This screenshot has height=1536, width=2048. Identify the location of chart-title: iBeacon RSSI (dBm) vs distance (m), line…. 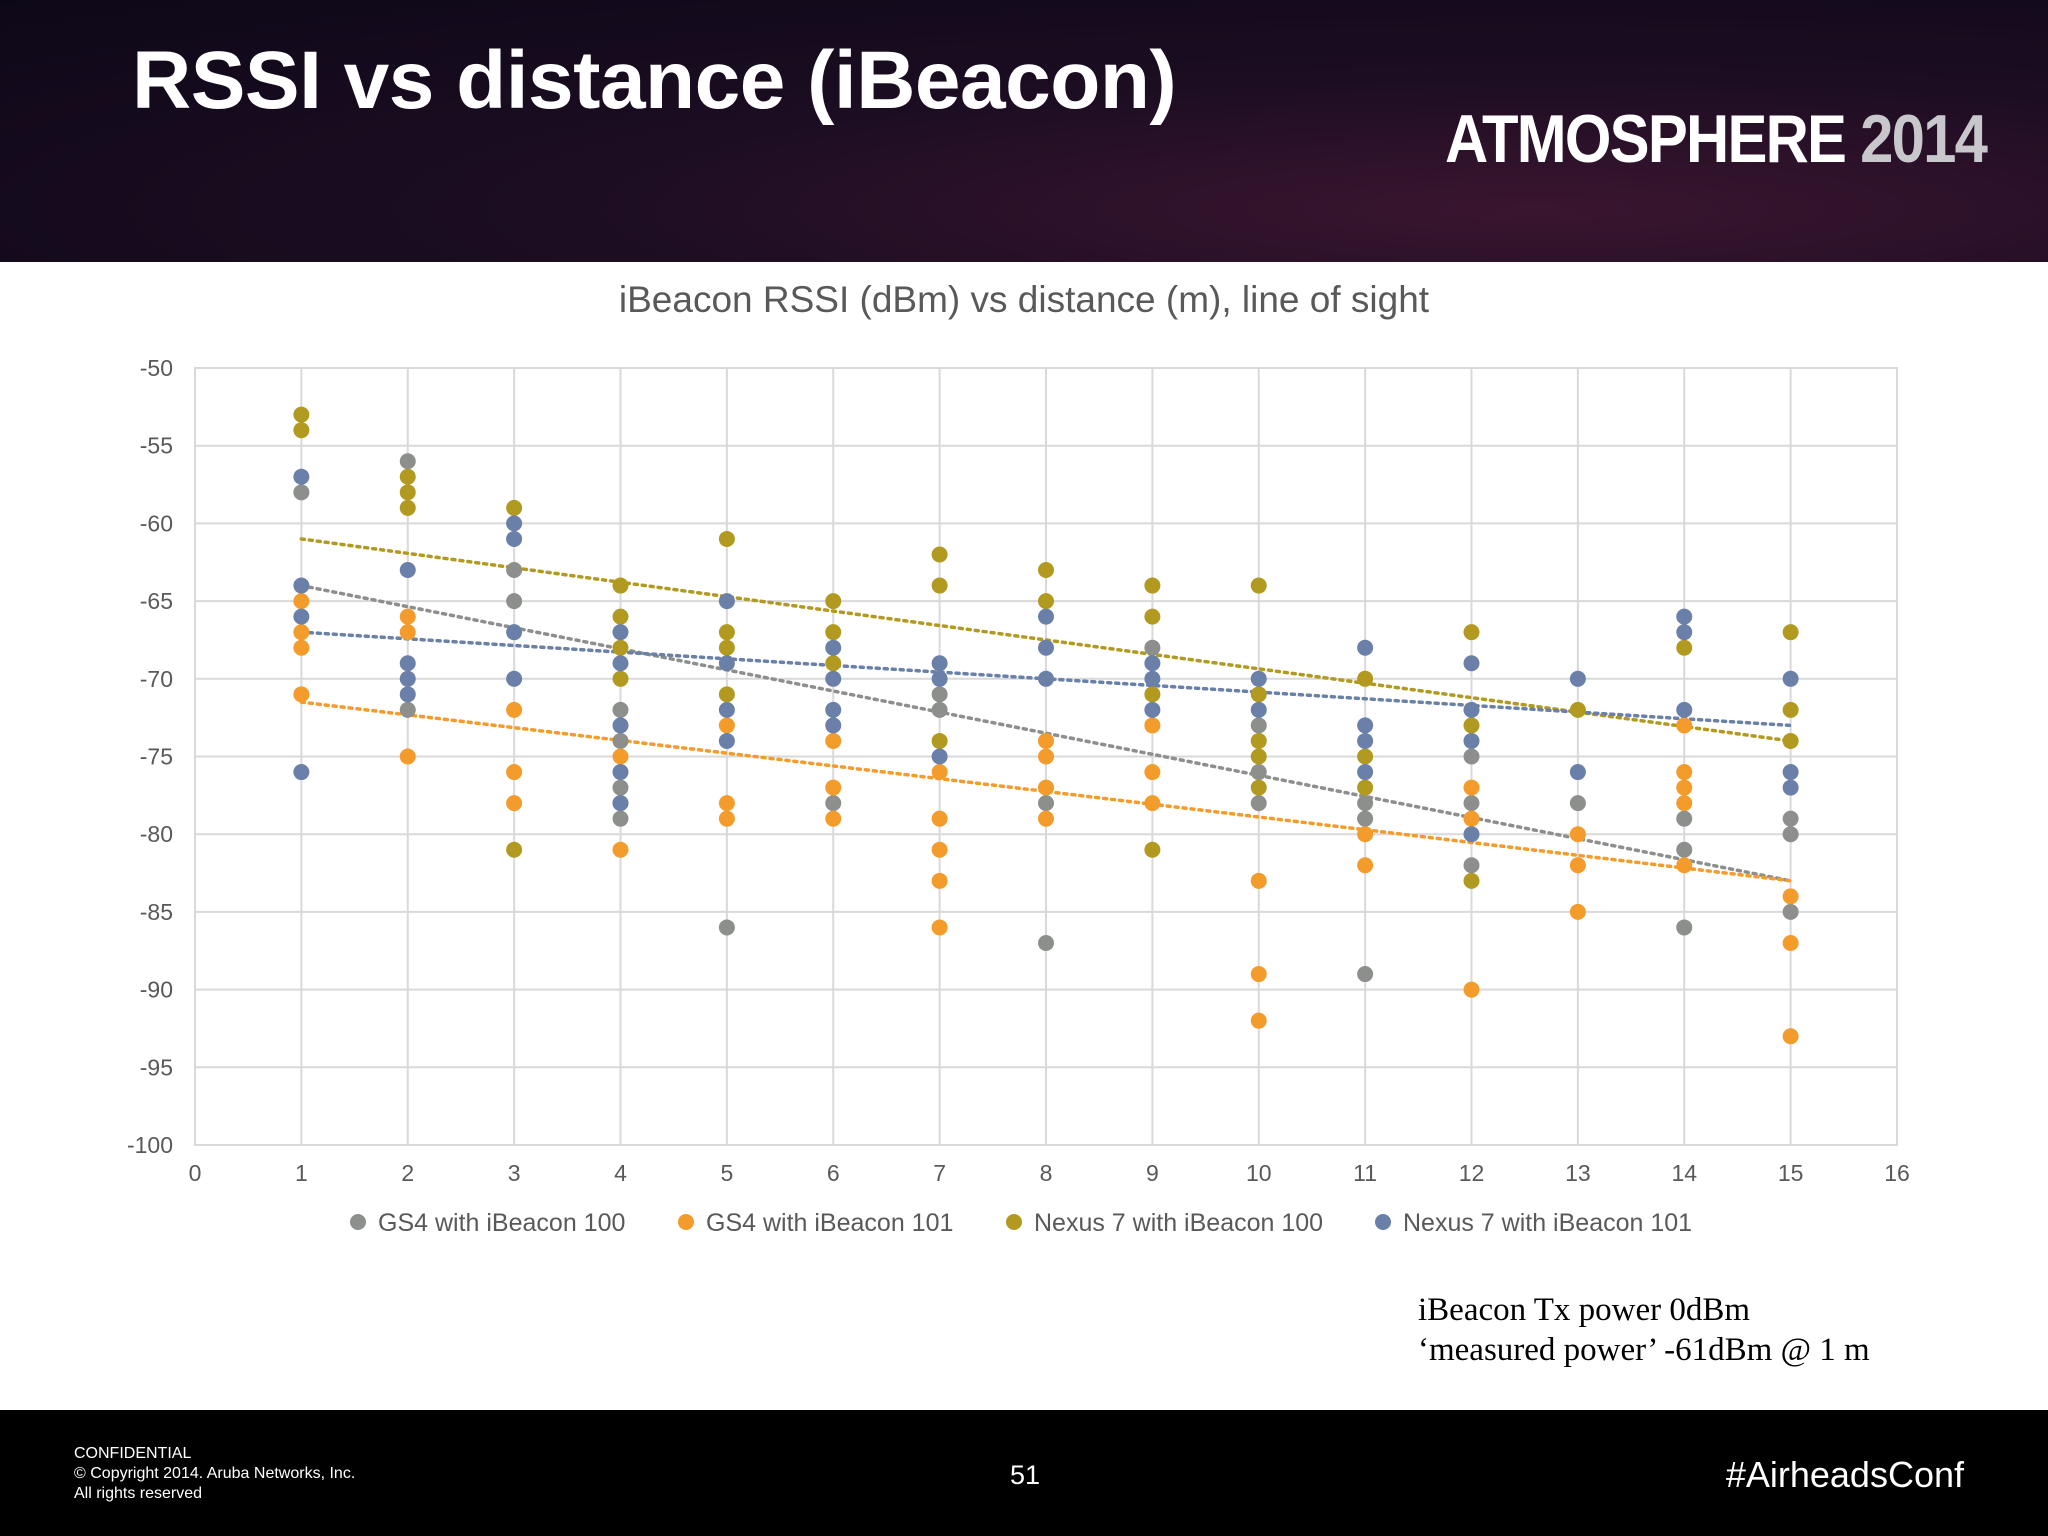
(1024, 299).